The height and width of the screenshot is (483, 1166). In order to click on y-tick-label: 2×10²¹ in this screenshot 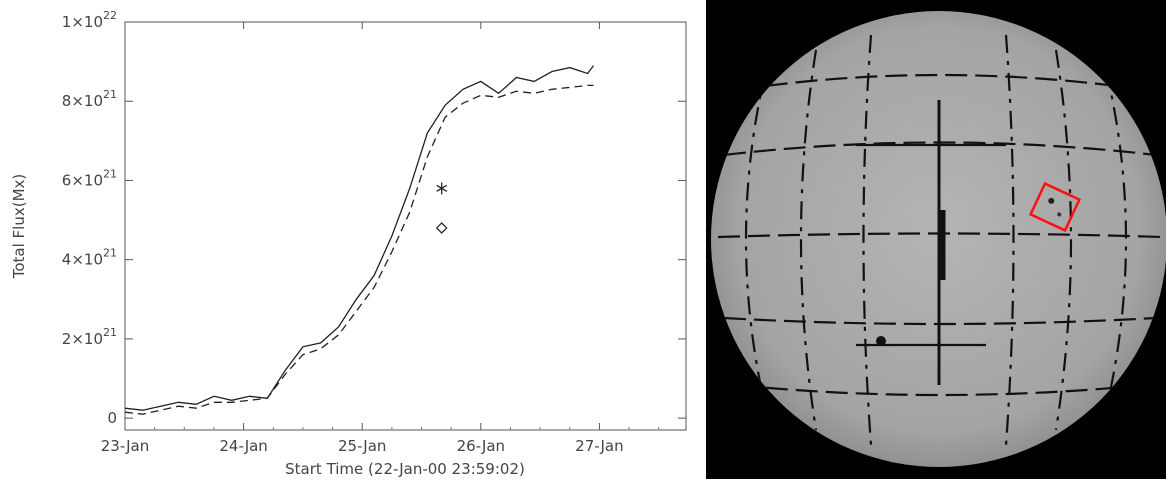, I will do `click(89, 337)`.